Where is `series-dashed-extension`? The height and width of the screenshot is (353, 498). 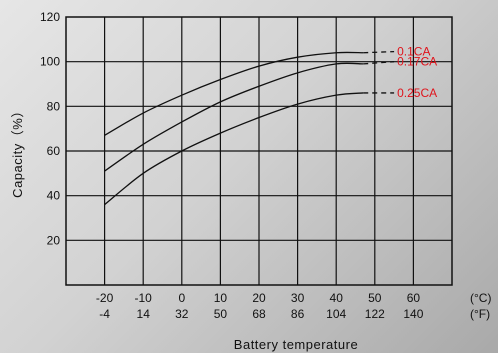
series-dashed-extension is located at coordinates (379, 52).